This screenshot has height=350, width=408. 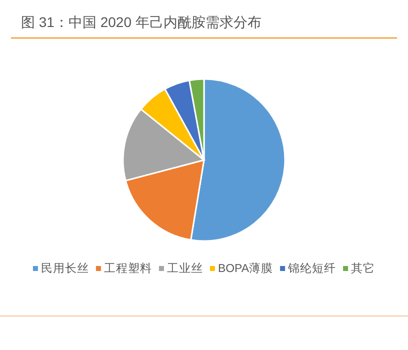 I want to click on legend-label: 锦纶短纤, so click(x=311, y=268).